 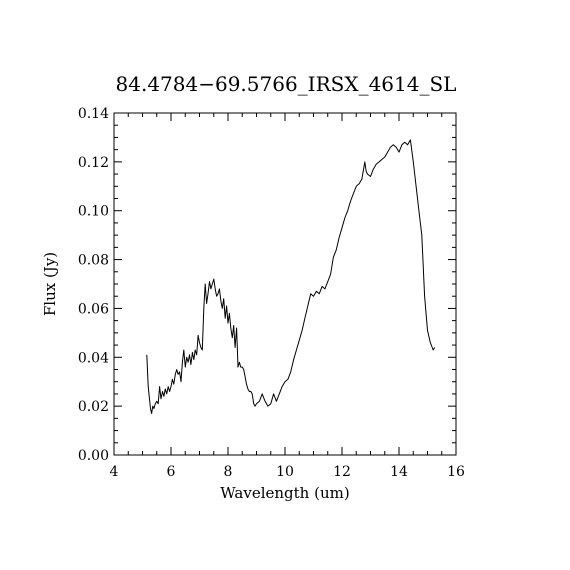 I want to click on y-tick-label: 0.10, so click(x=93, y=212).